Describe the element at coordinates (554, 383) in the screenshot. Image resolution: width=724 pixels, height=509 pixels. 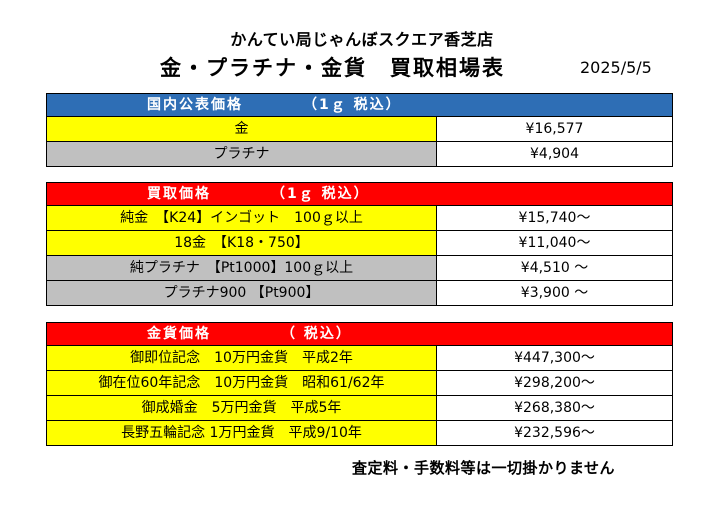
I see `row-value: ¥298,200～` at that location.